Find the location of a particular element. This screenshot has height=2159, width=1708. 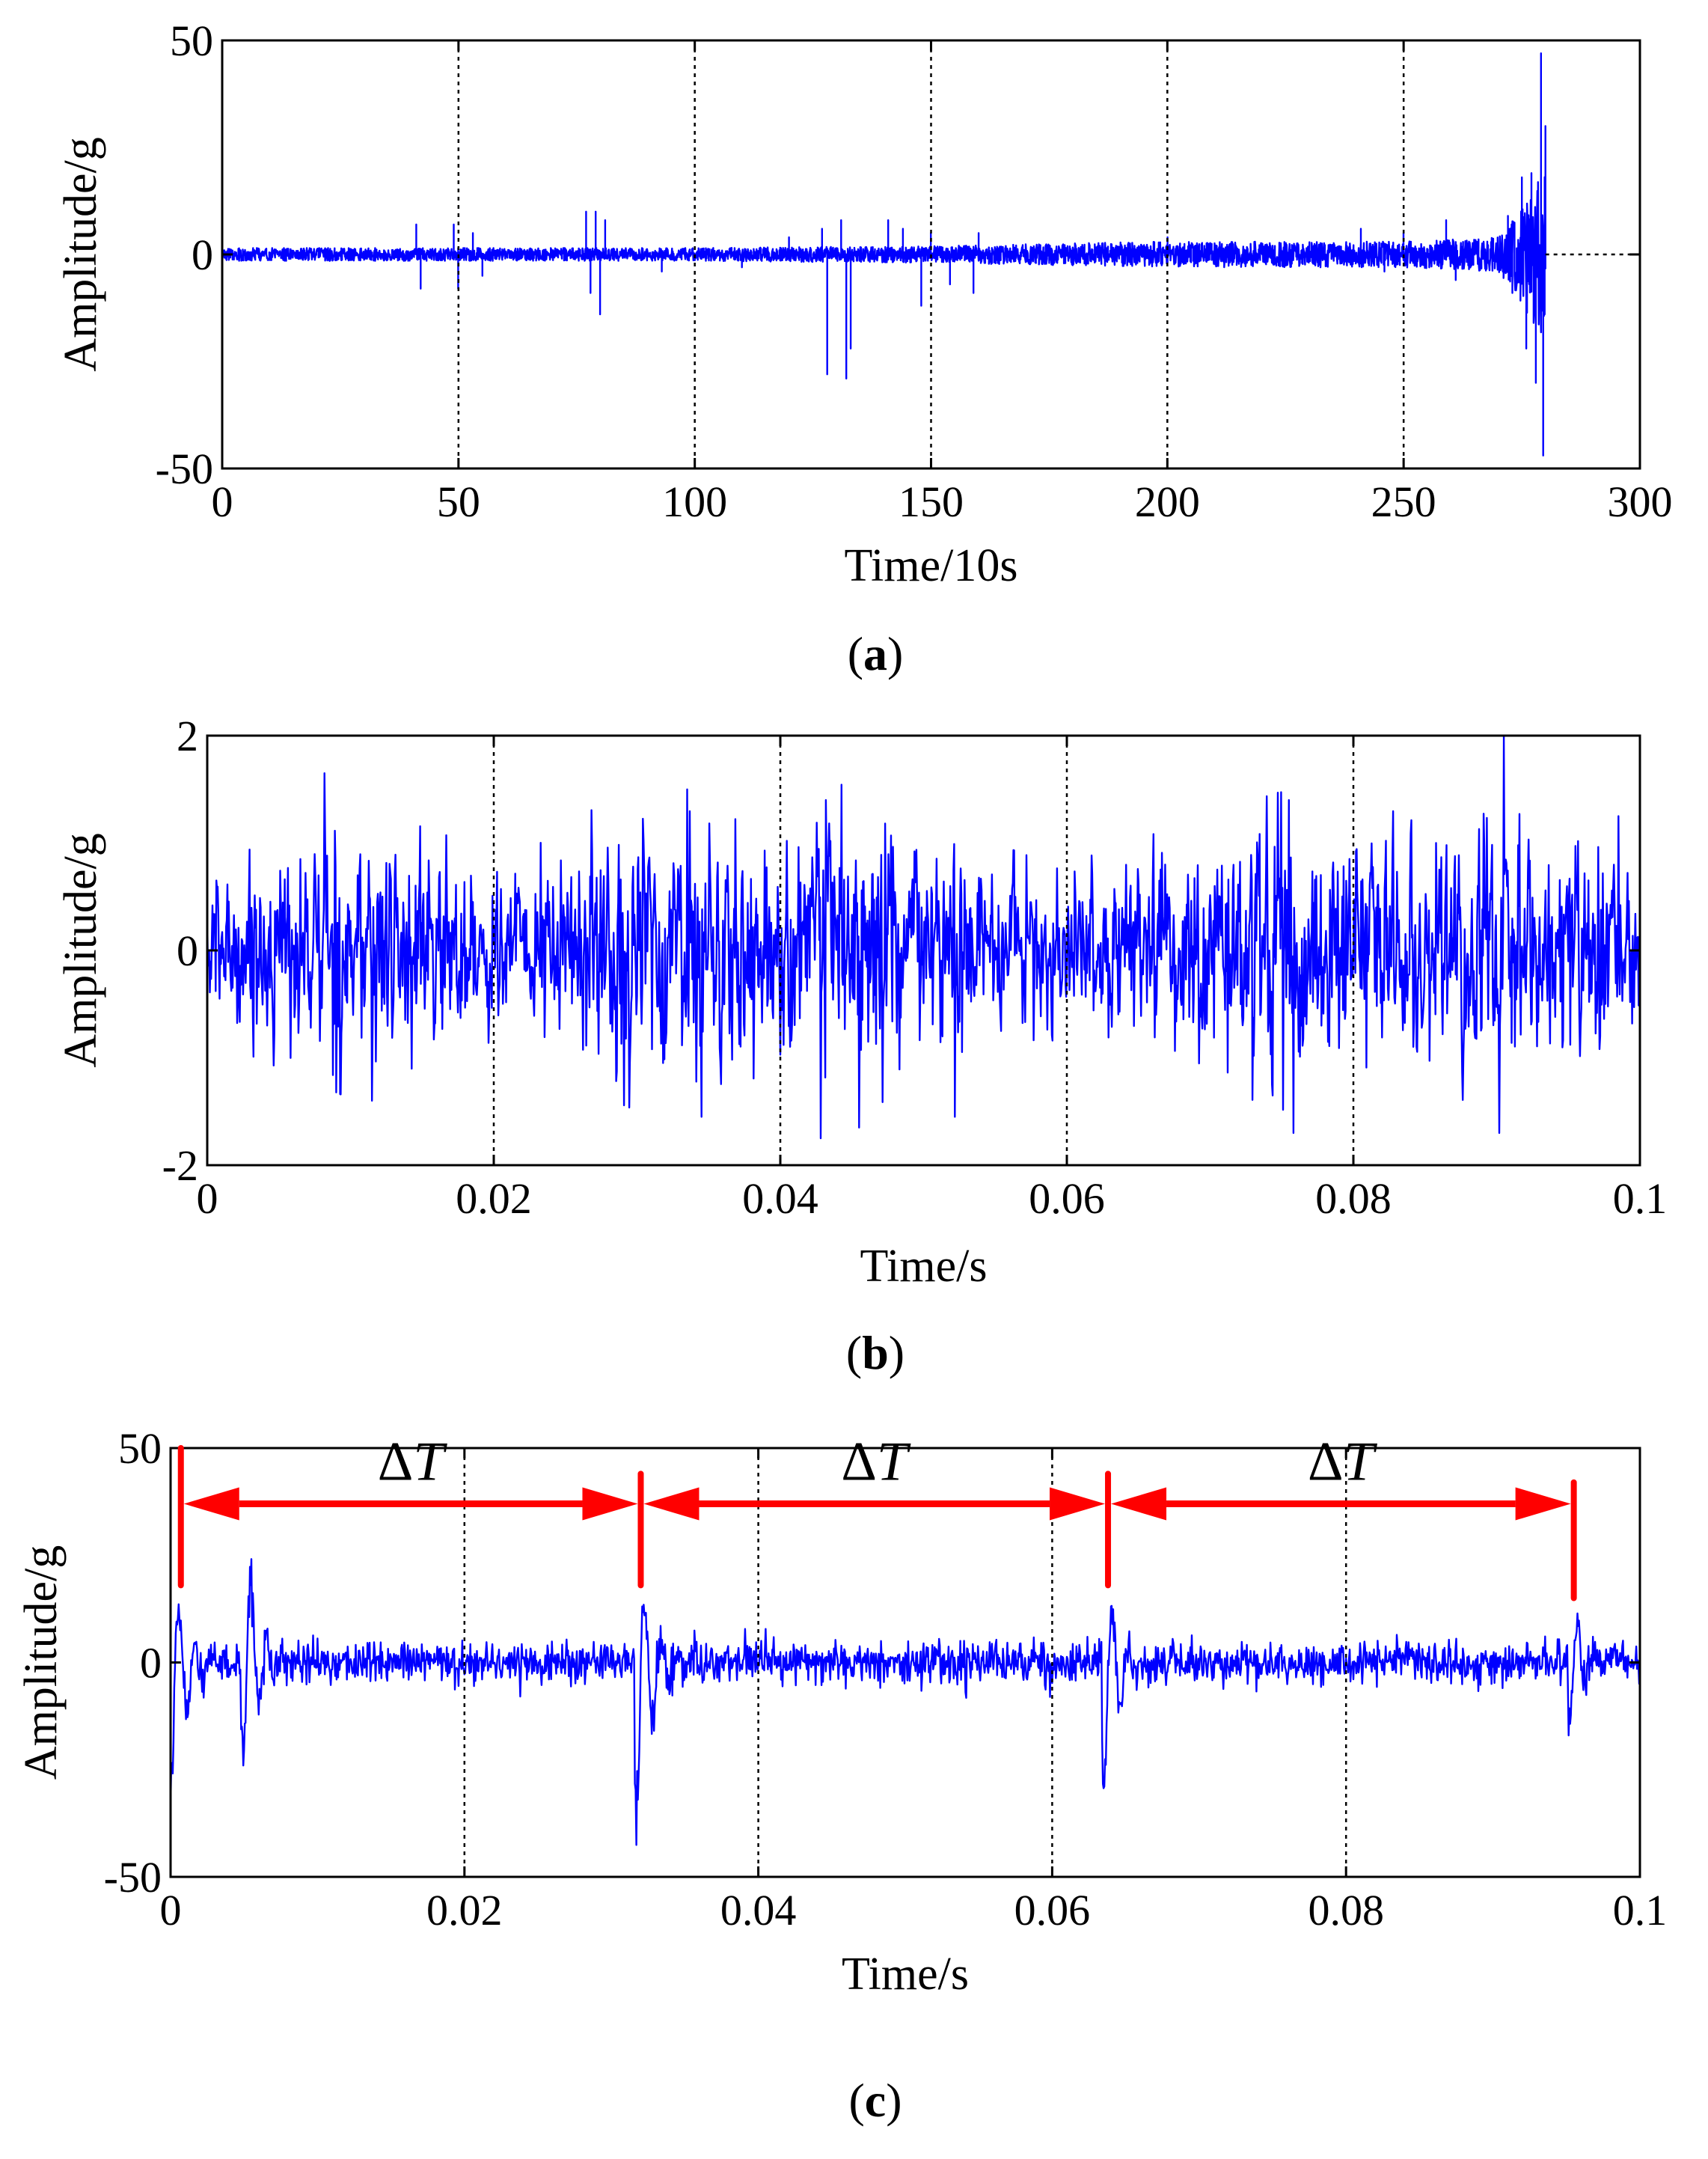

x-tick-label-b-0: 0 is located at coordinates (207, 1198).